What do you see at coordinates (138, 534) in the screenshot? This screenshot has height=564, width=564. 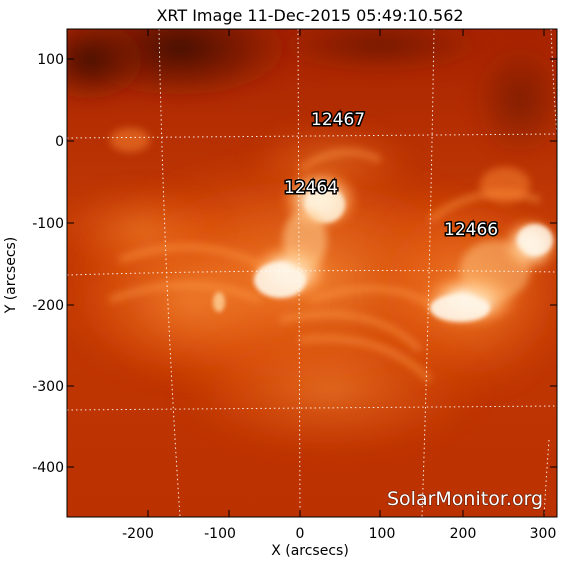 I see `x-tick-label: -200` at bounding box center [138, 534].